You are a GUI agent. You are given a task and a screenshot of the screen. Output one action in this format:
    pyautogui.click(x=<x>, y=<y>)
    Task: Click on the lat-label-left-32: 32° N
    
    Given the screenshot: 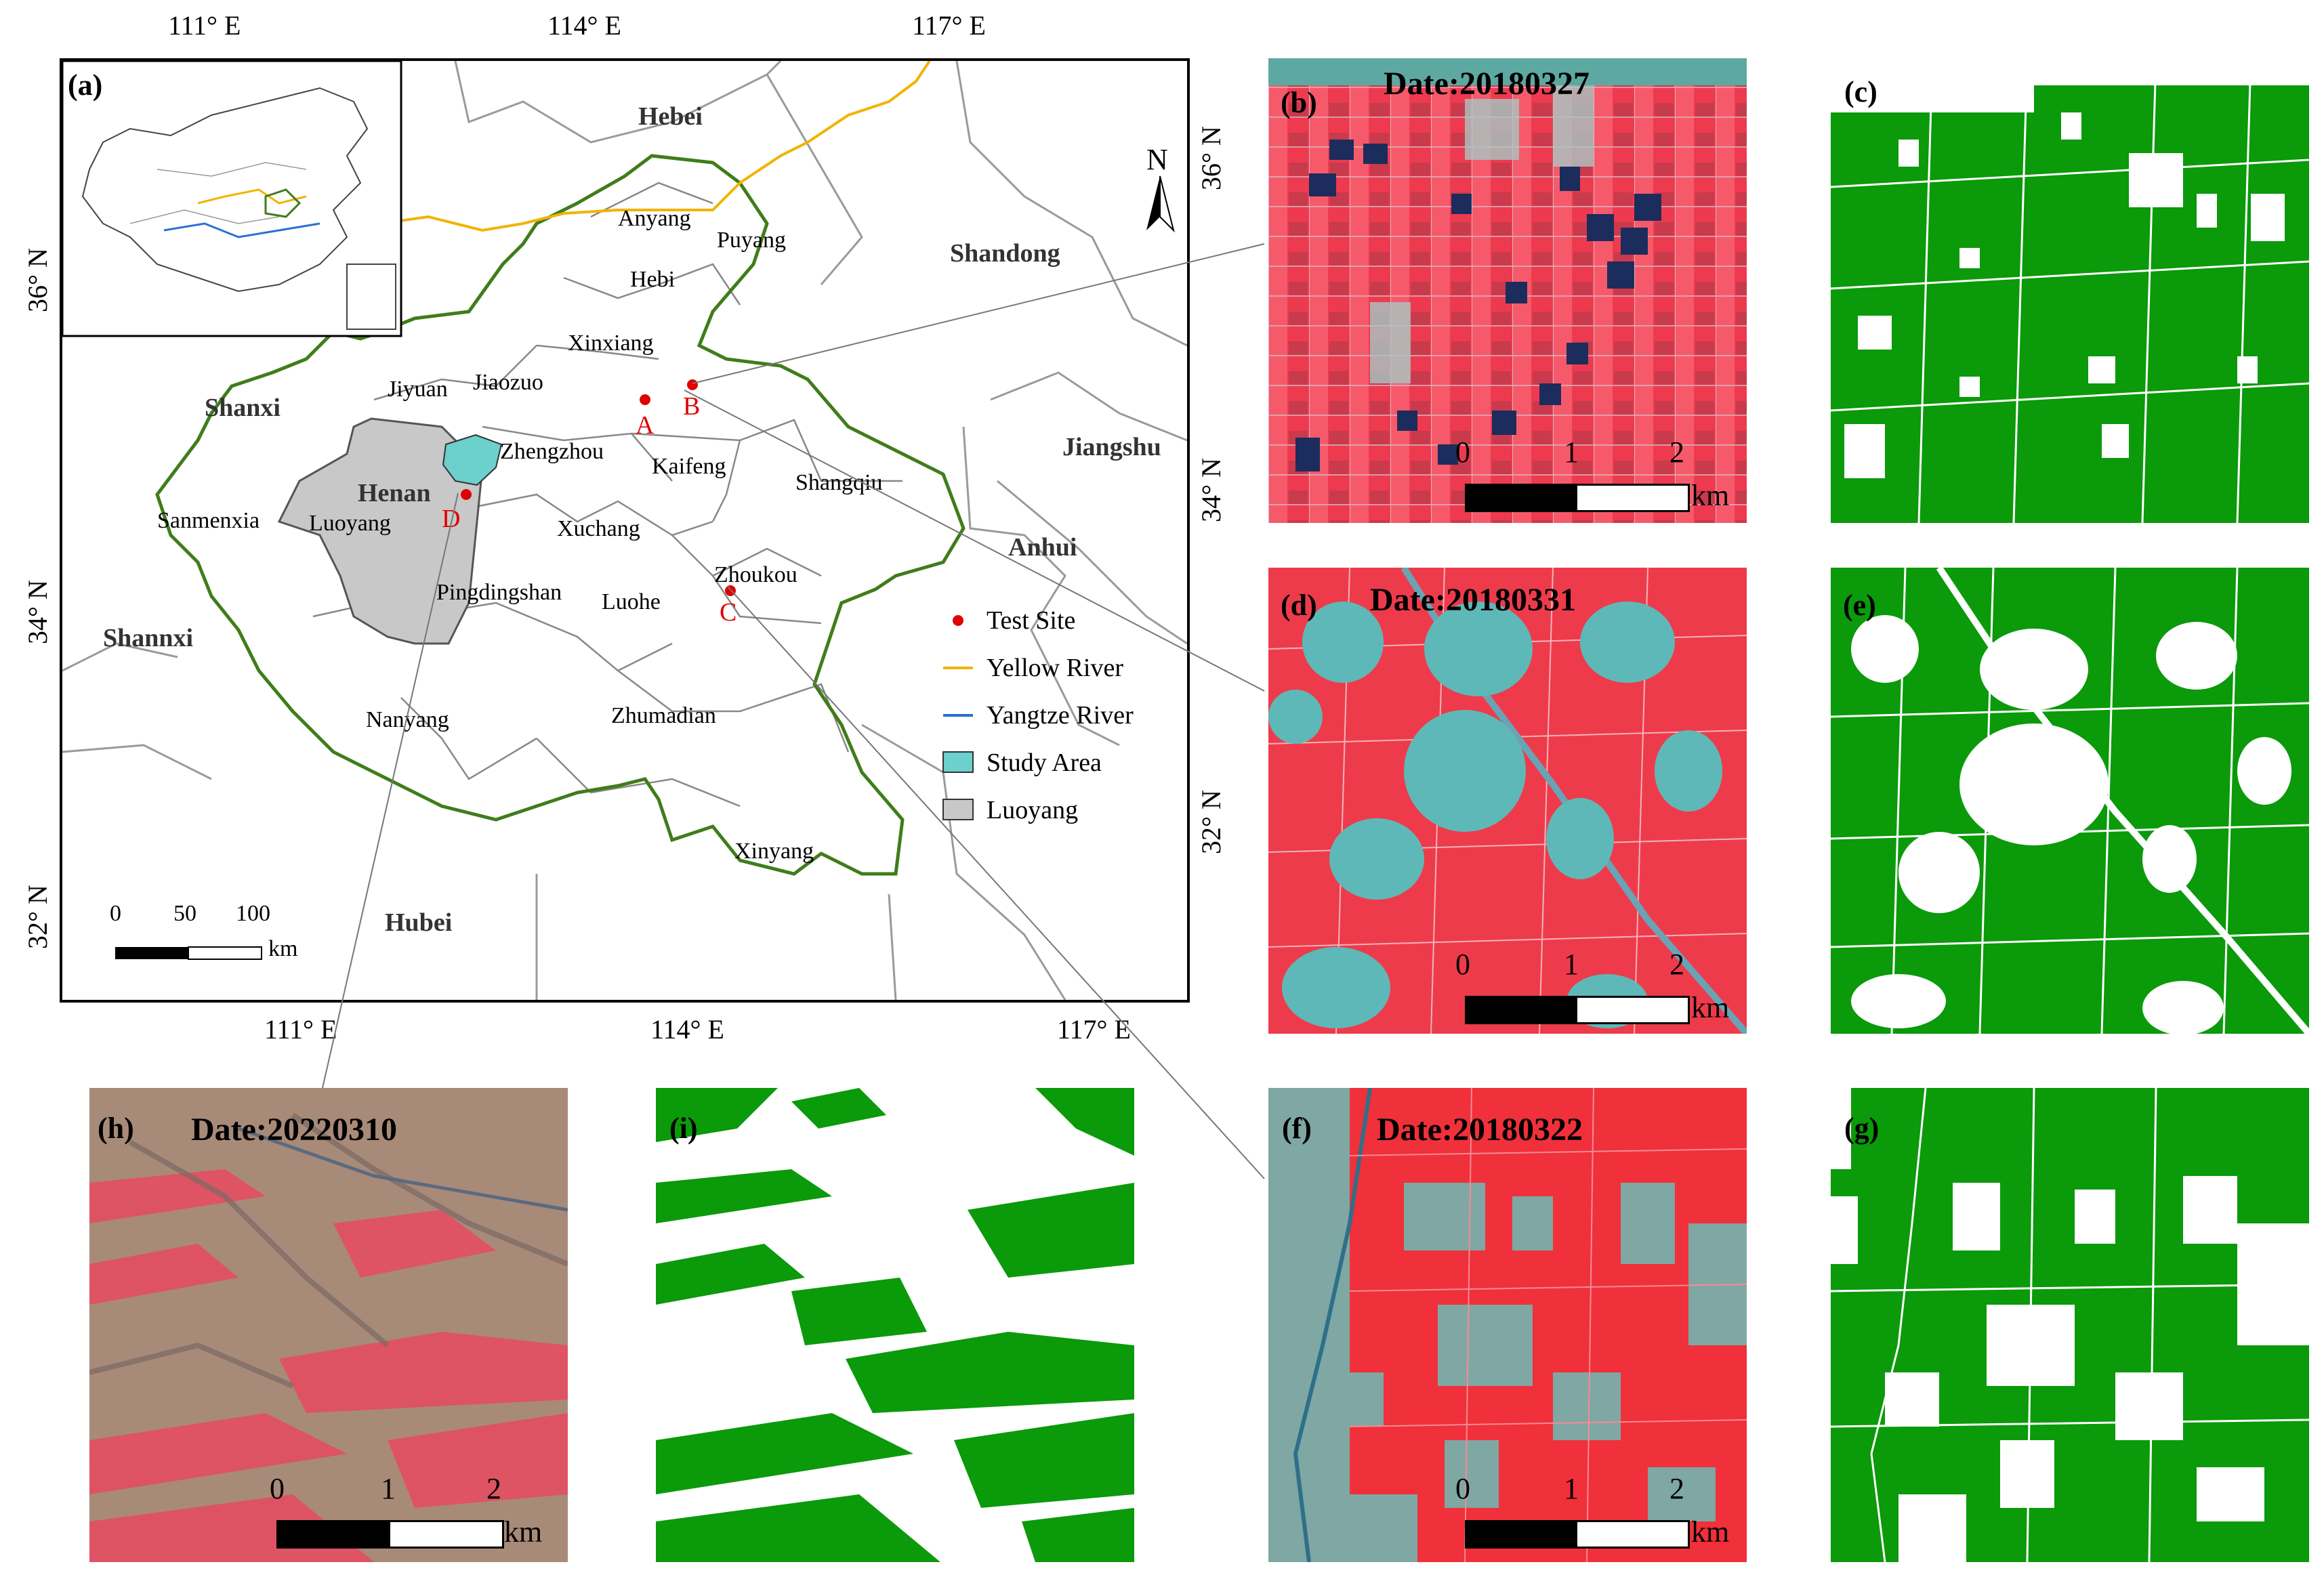 What is the action you would take?
    pyautogui.click(x=37, y=917)
    